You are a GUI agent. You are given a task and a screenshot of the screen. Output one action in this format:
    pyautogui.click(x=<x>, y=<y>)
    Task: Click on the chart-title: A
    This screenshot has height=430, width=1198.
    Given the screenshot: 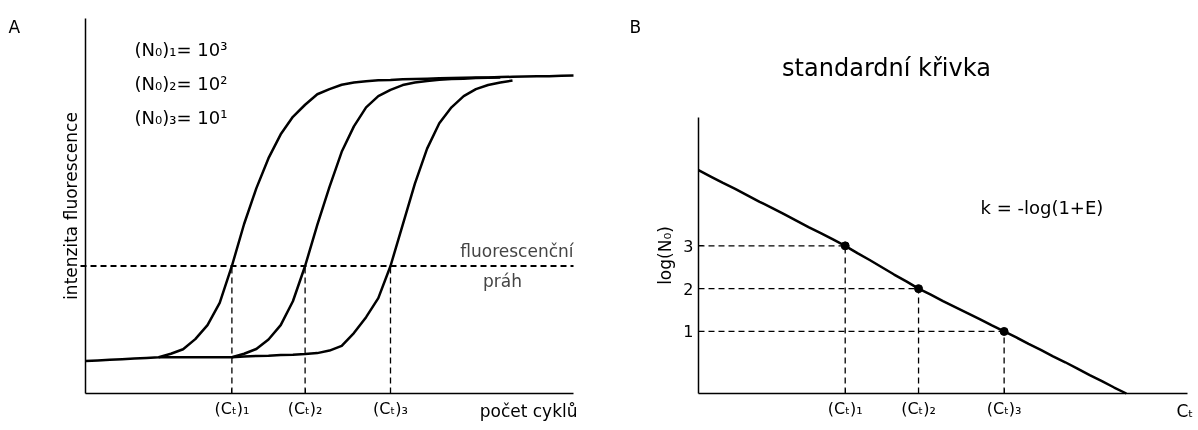 What is the action you would take?
    pyautogui.click(x=14, y=26)
    